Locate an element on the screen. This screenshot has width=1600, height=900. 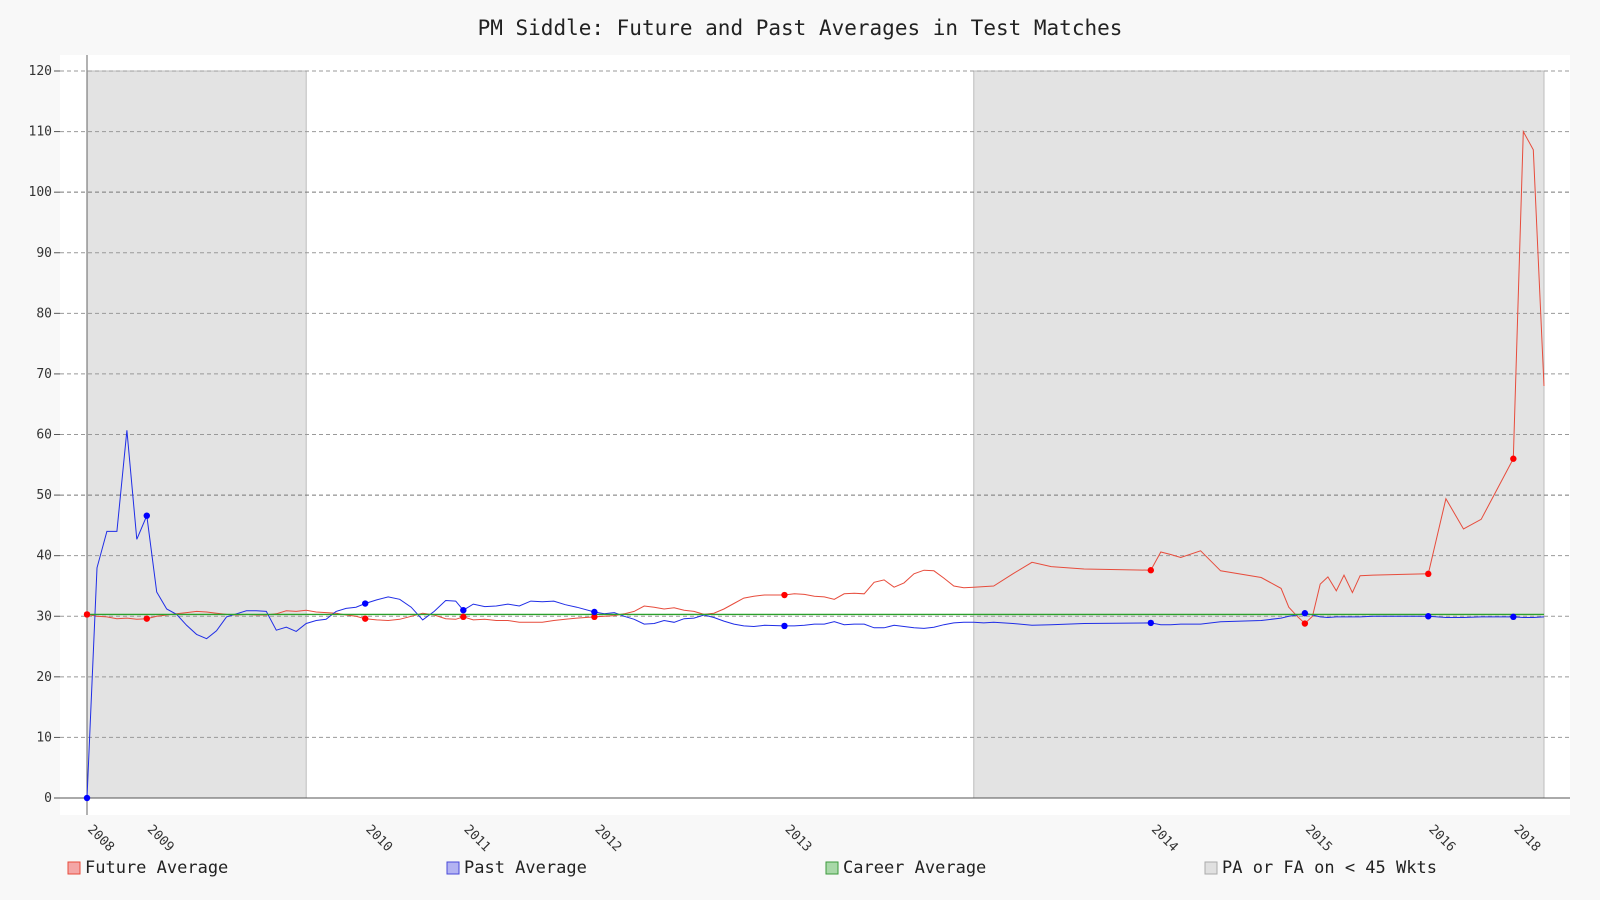
x-axis: 2008 2009 2010 2011 2012 2013 2014 2015 2016 2018 is located at coordinates (813, 838).